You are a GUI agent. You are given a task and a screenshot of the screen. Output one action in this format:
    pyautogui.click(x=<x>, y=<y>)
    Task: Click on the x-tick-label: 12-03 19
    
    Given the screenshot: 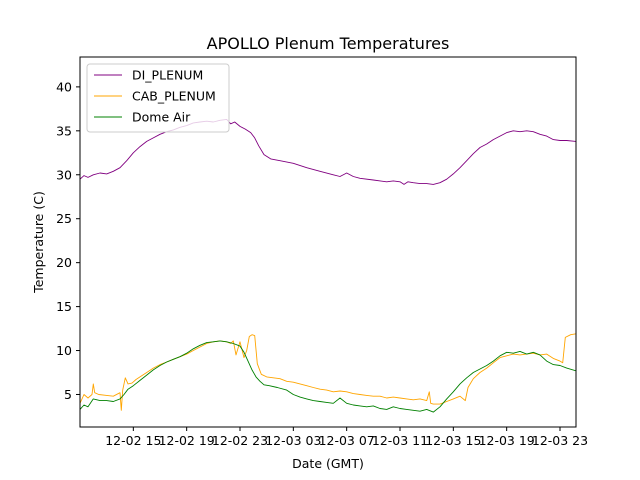 What is the action you would take?
    pyautogui.click(x=507, y=440)
    